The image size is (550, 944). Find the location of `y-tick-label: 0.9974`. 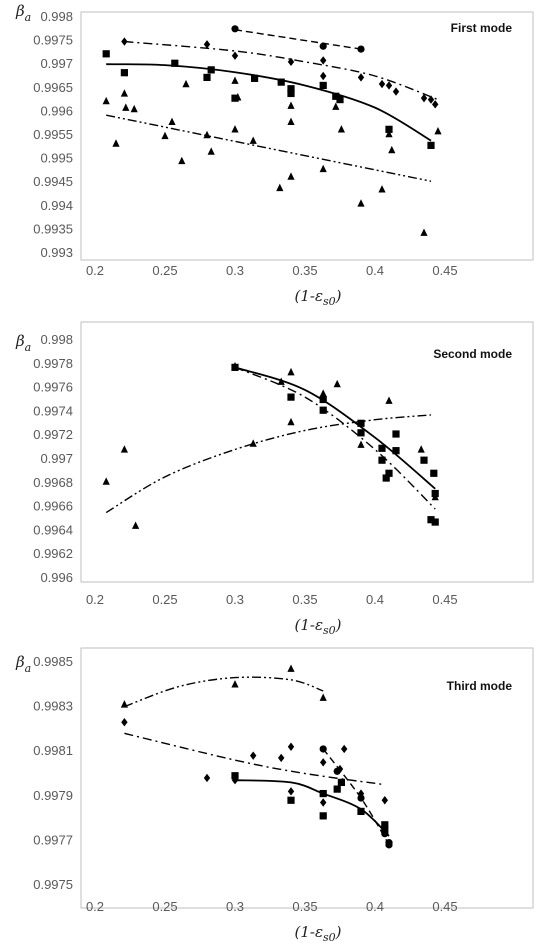

y-tick-label: 0.9974 is located at coordinates (53, 410).